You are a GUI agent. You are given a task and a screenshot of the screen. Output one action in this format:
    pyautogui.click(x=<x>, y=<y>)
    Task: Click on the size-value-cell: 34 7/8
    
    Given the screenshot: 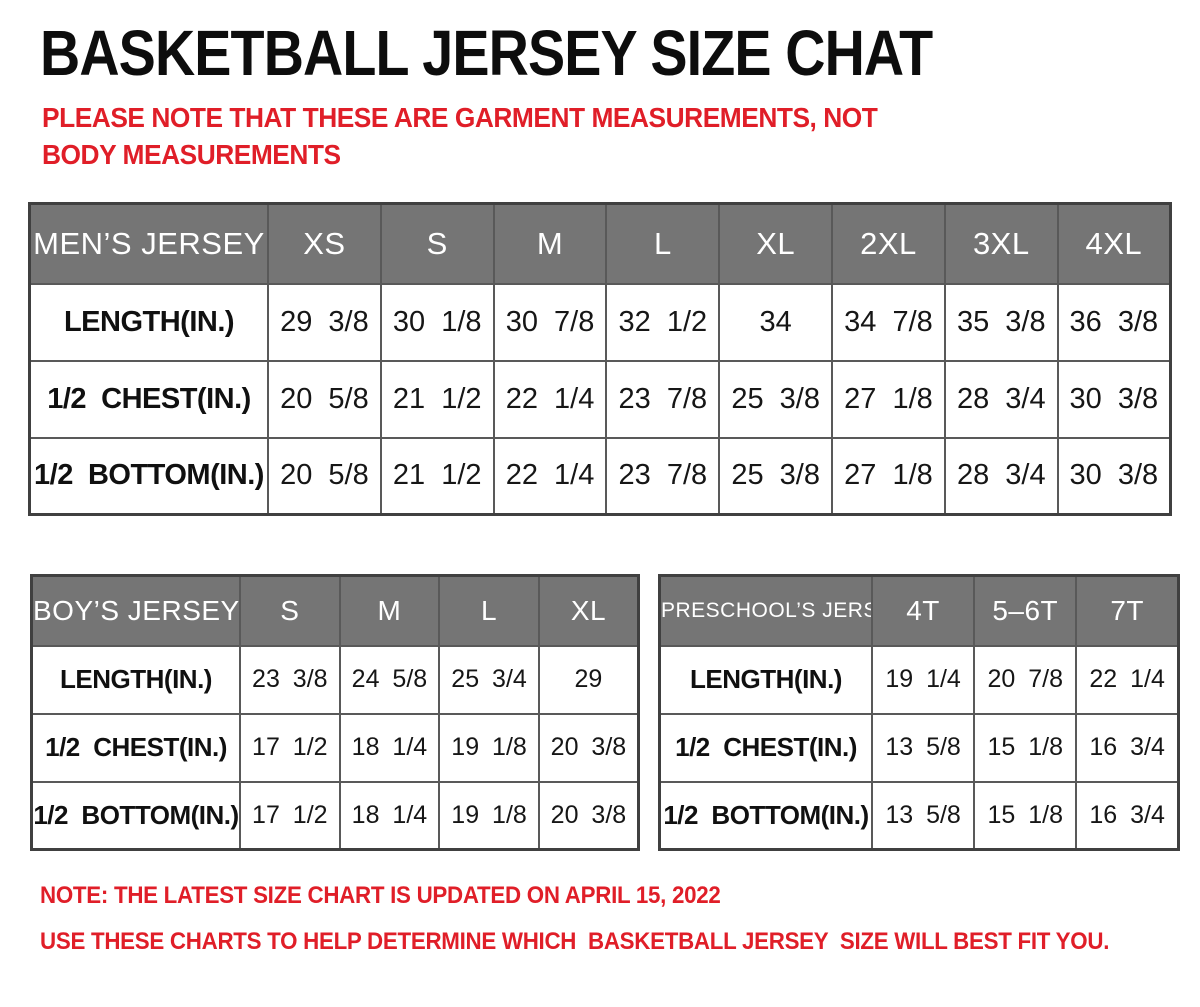 What is the action you would take?
    pyautogui.click(x=888, y=322)
    